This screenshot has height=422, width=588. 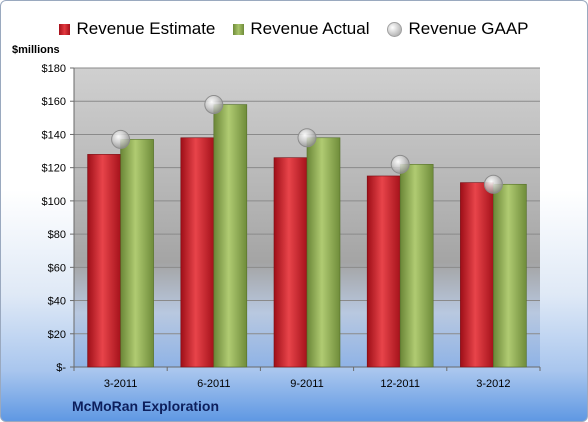 I want to click on y-tick-label: $80, so click(x=57, y=235).